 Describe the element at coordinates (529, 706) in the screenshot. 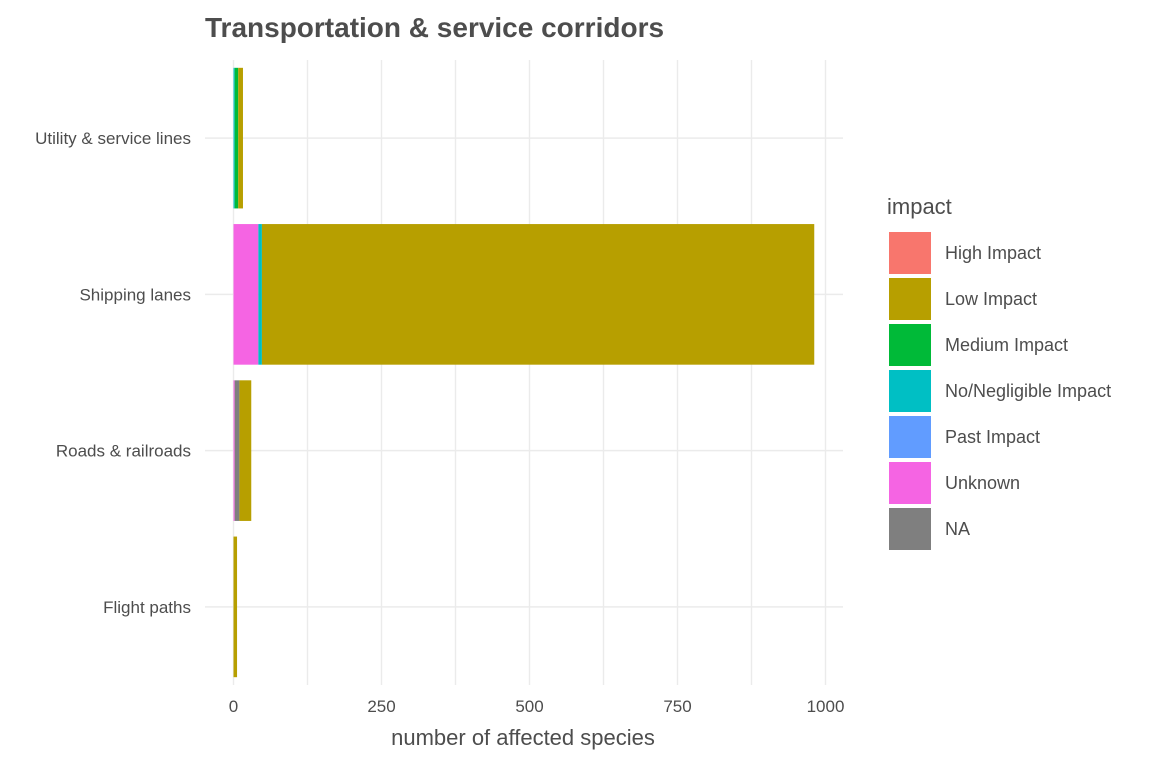

I see `x-tick-label: 500` at that location.